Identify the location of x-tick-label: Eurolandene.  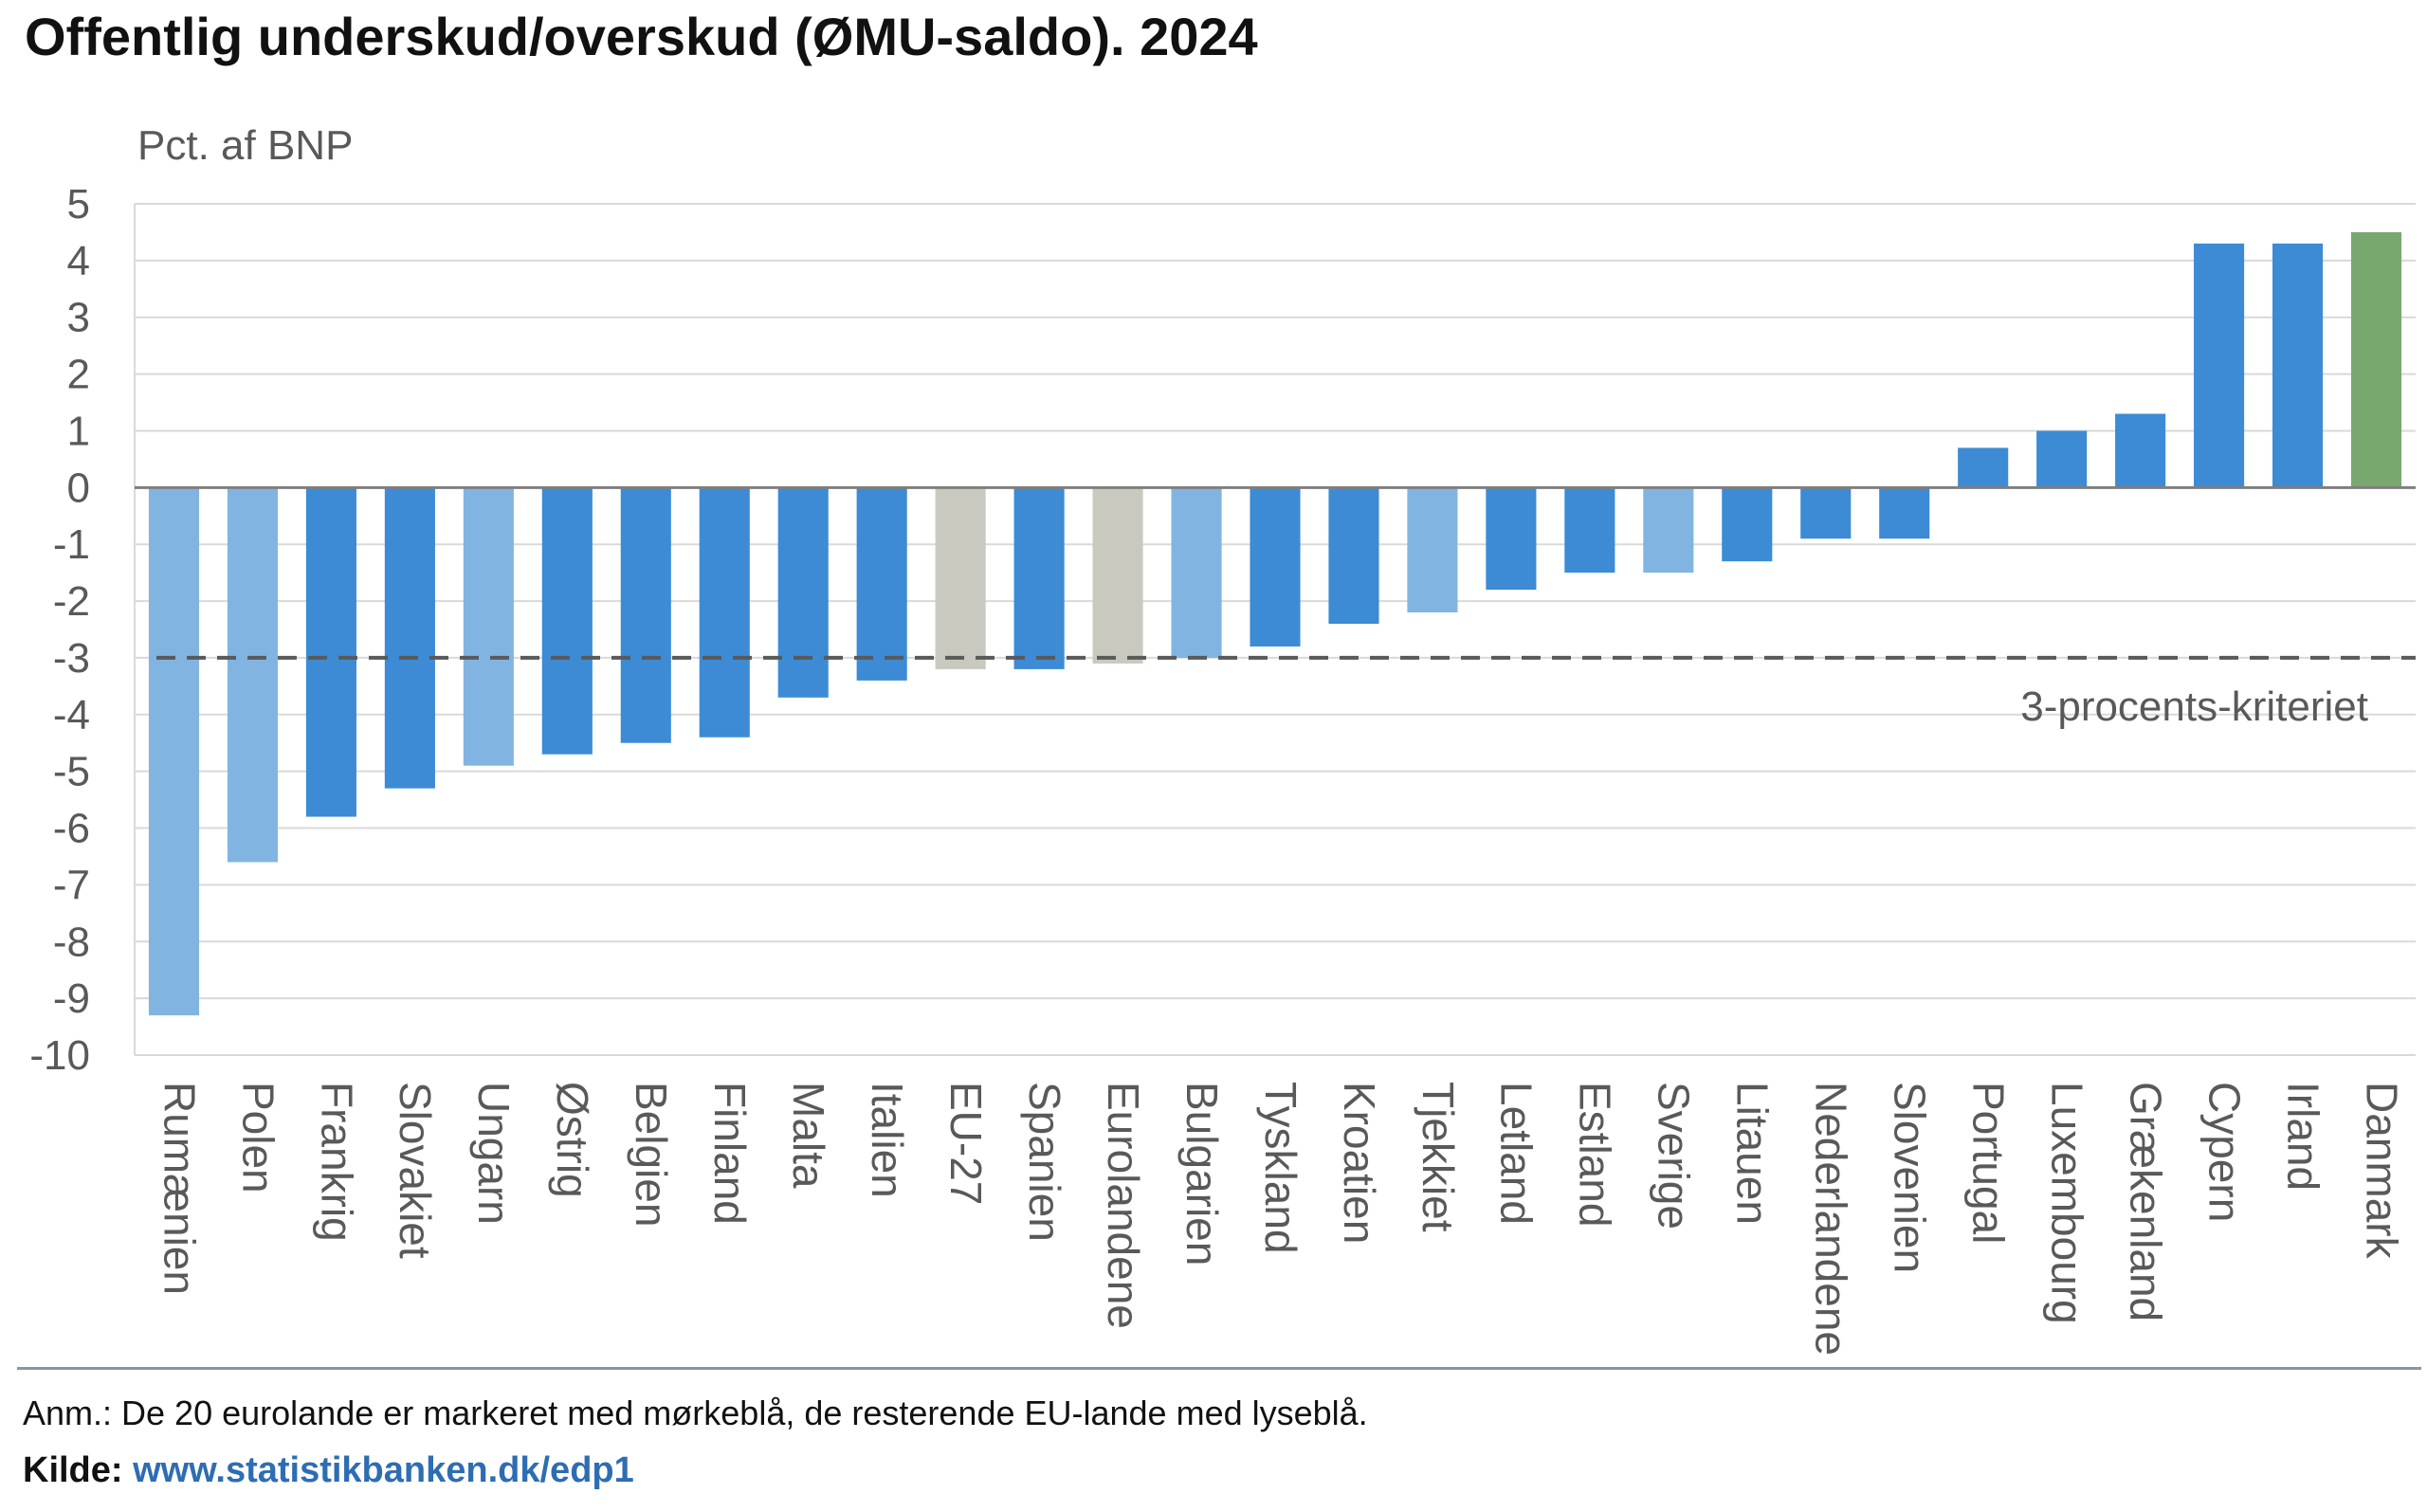
(1124, 1206).